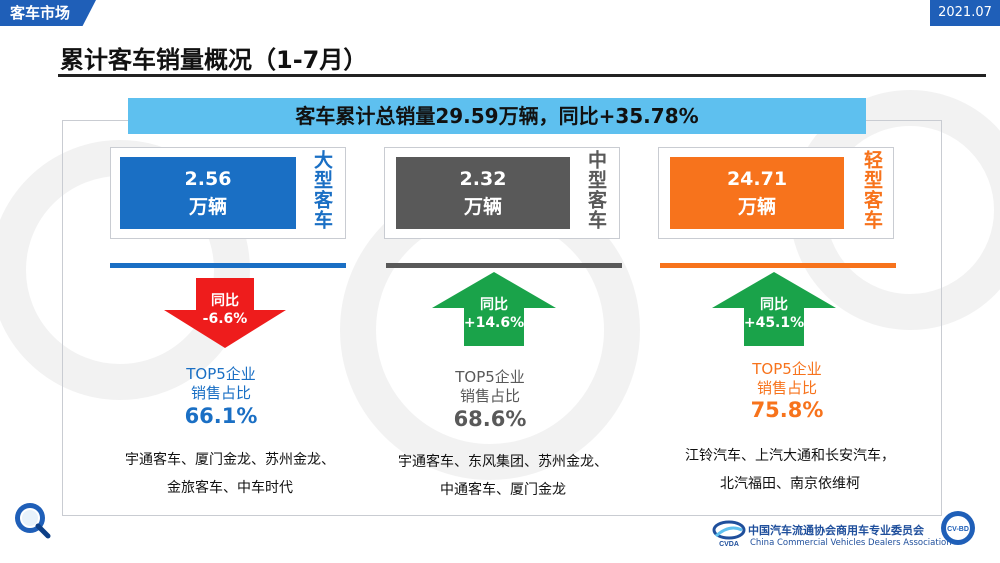 The width and height of the screenshot is (1000, 563). I want to click on medium-bus-yoy-label: 同比, so click(494, 305).